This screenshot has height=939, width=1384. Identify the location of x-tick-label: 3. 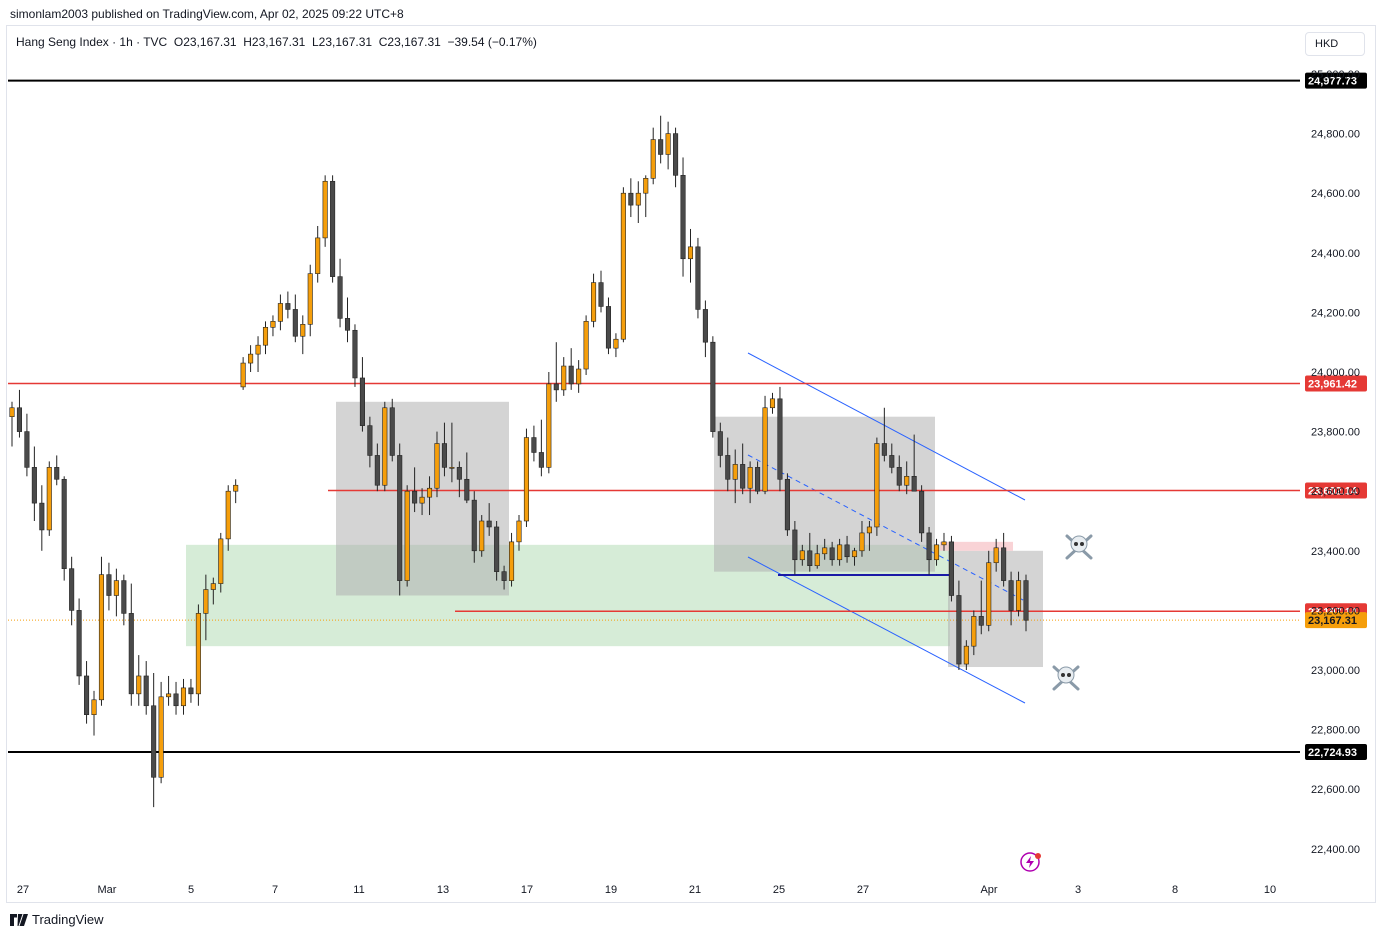
(1078, 890).